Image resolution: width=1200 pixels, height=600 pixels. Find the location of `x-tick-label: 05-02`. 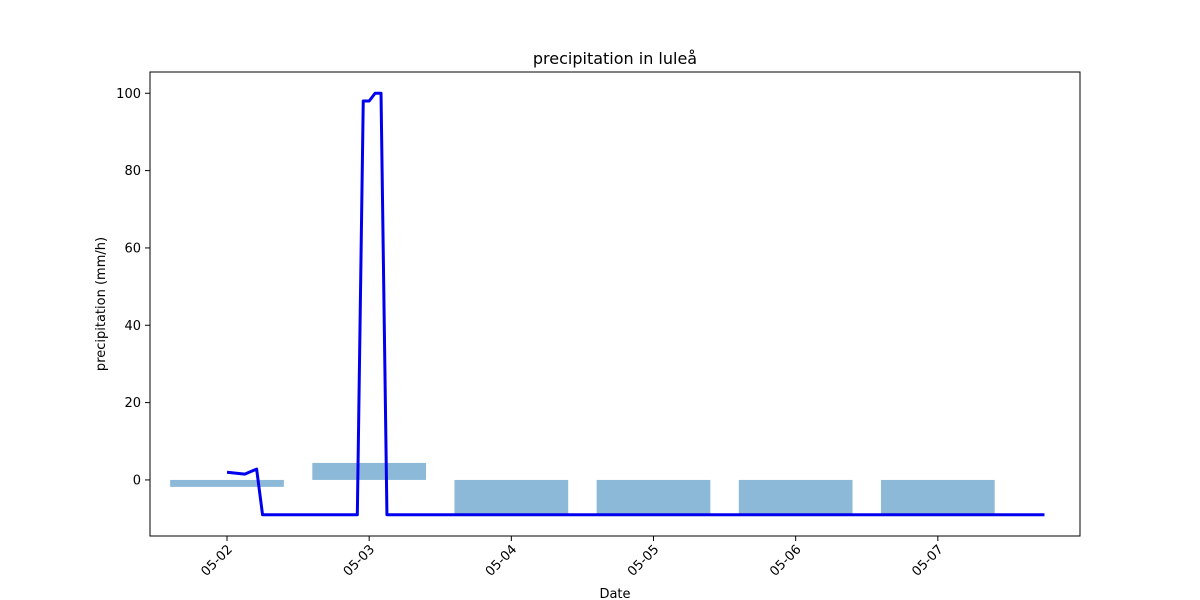

x-tick-label: 05-02 is located at coordinates (217, 560).